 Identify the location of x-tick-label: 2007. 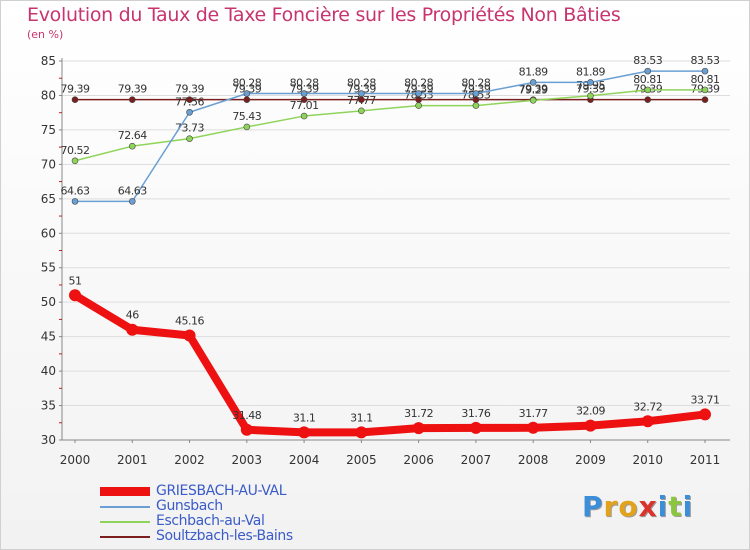
(476, 460).